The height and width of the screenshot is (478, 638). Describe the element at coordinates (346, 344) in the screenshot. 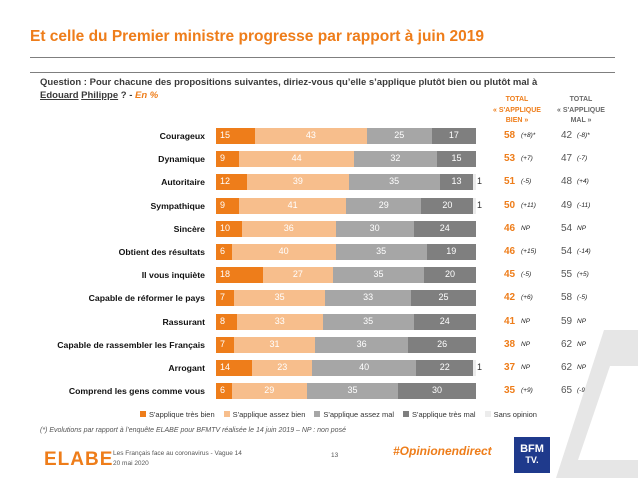

I see `stacked-bar: 7 31 36 26` at that location.